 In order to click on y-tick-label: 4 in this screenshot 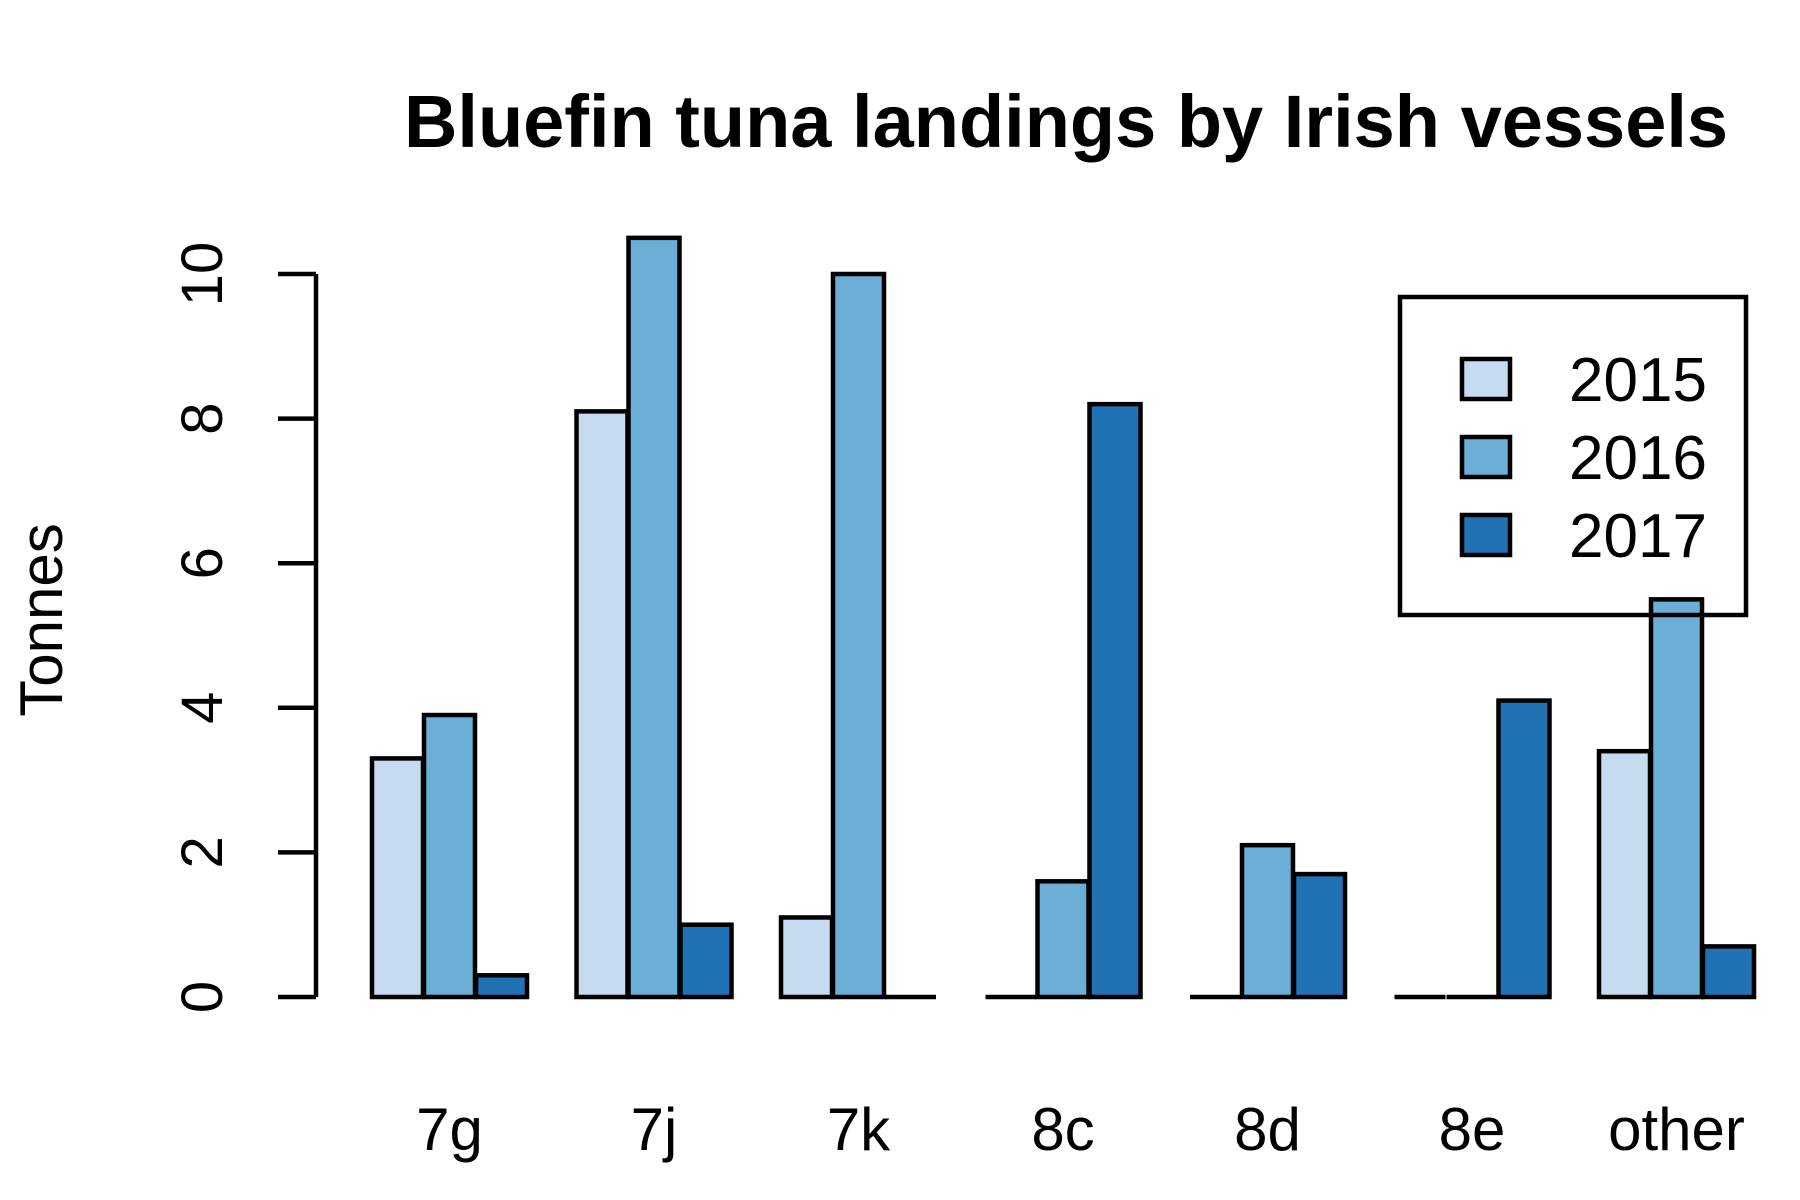, I will do `click(202, 708)`.